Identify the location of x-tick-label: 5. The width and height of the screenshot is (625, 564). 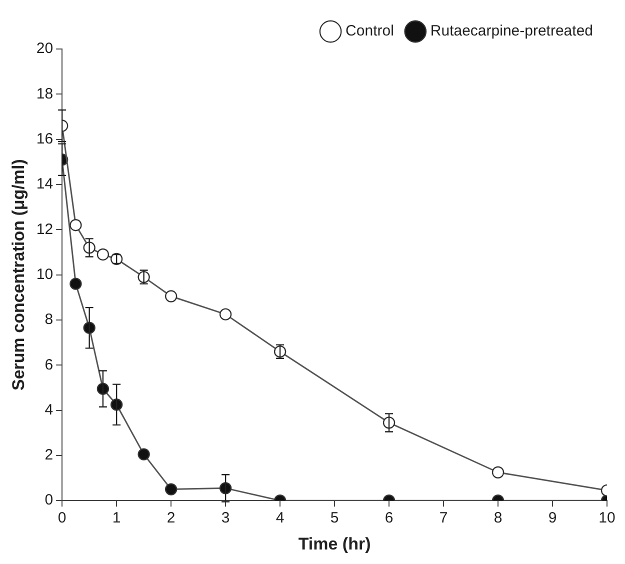
(334, 518).